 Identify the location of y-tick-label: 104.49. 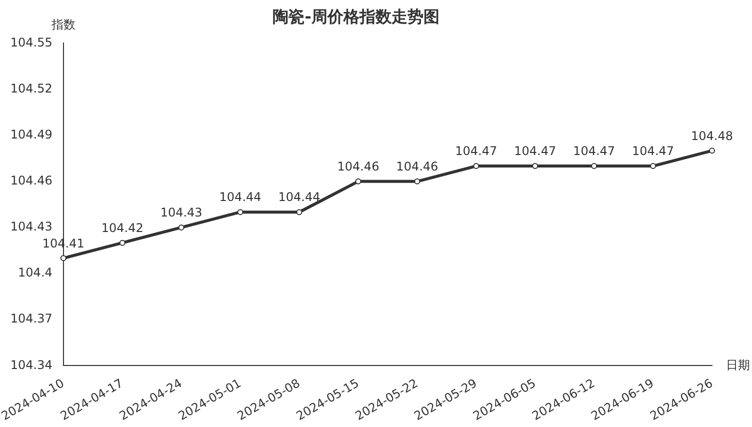
(31, 134).